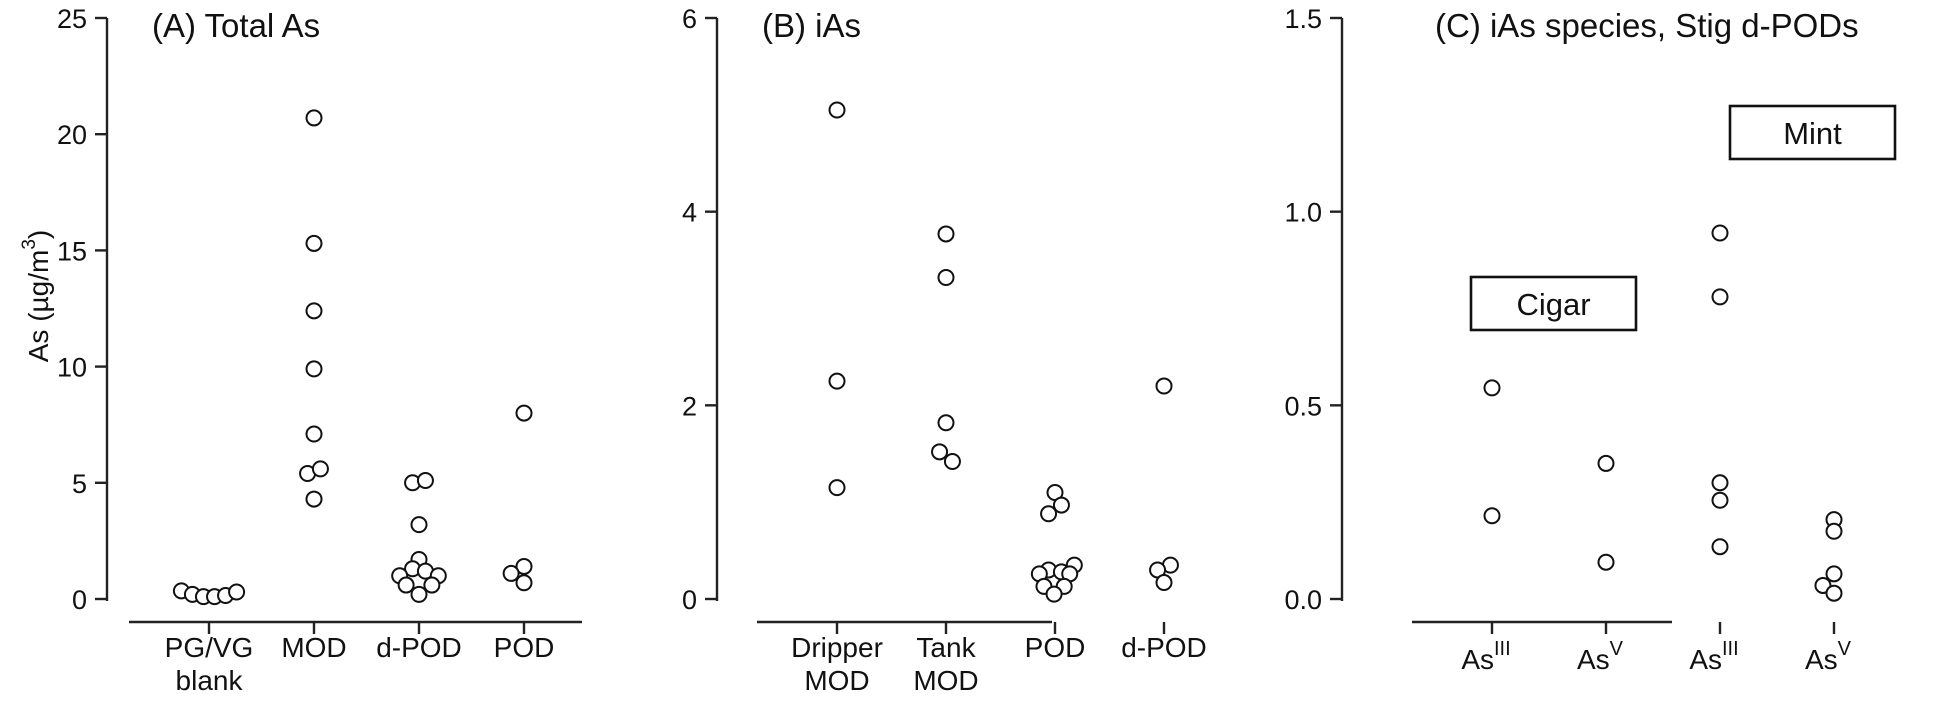  I want to click on panel-c-y-tick-label: 0.0, so click(1303, 600).